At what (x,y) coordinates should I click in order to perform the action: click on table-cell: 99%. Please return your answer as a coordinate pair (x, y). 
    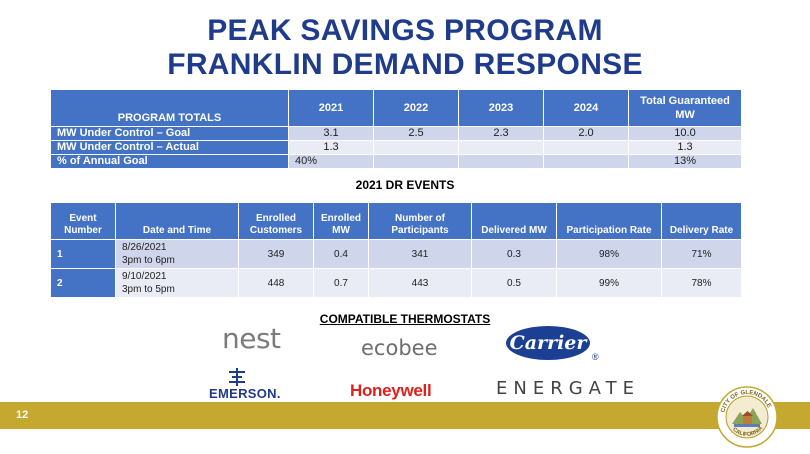
    Looking at the image, I should click on (609, 283).